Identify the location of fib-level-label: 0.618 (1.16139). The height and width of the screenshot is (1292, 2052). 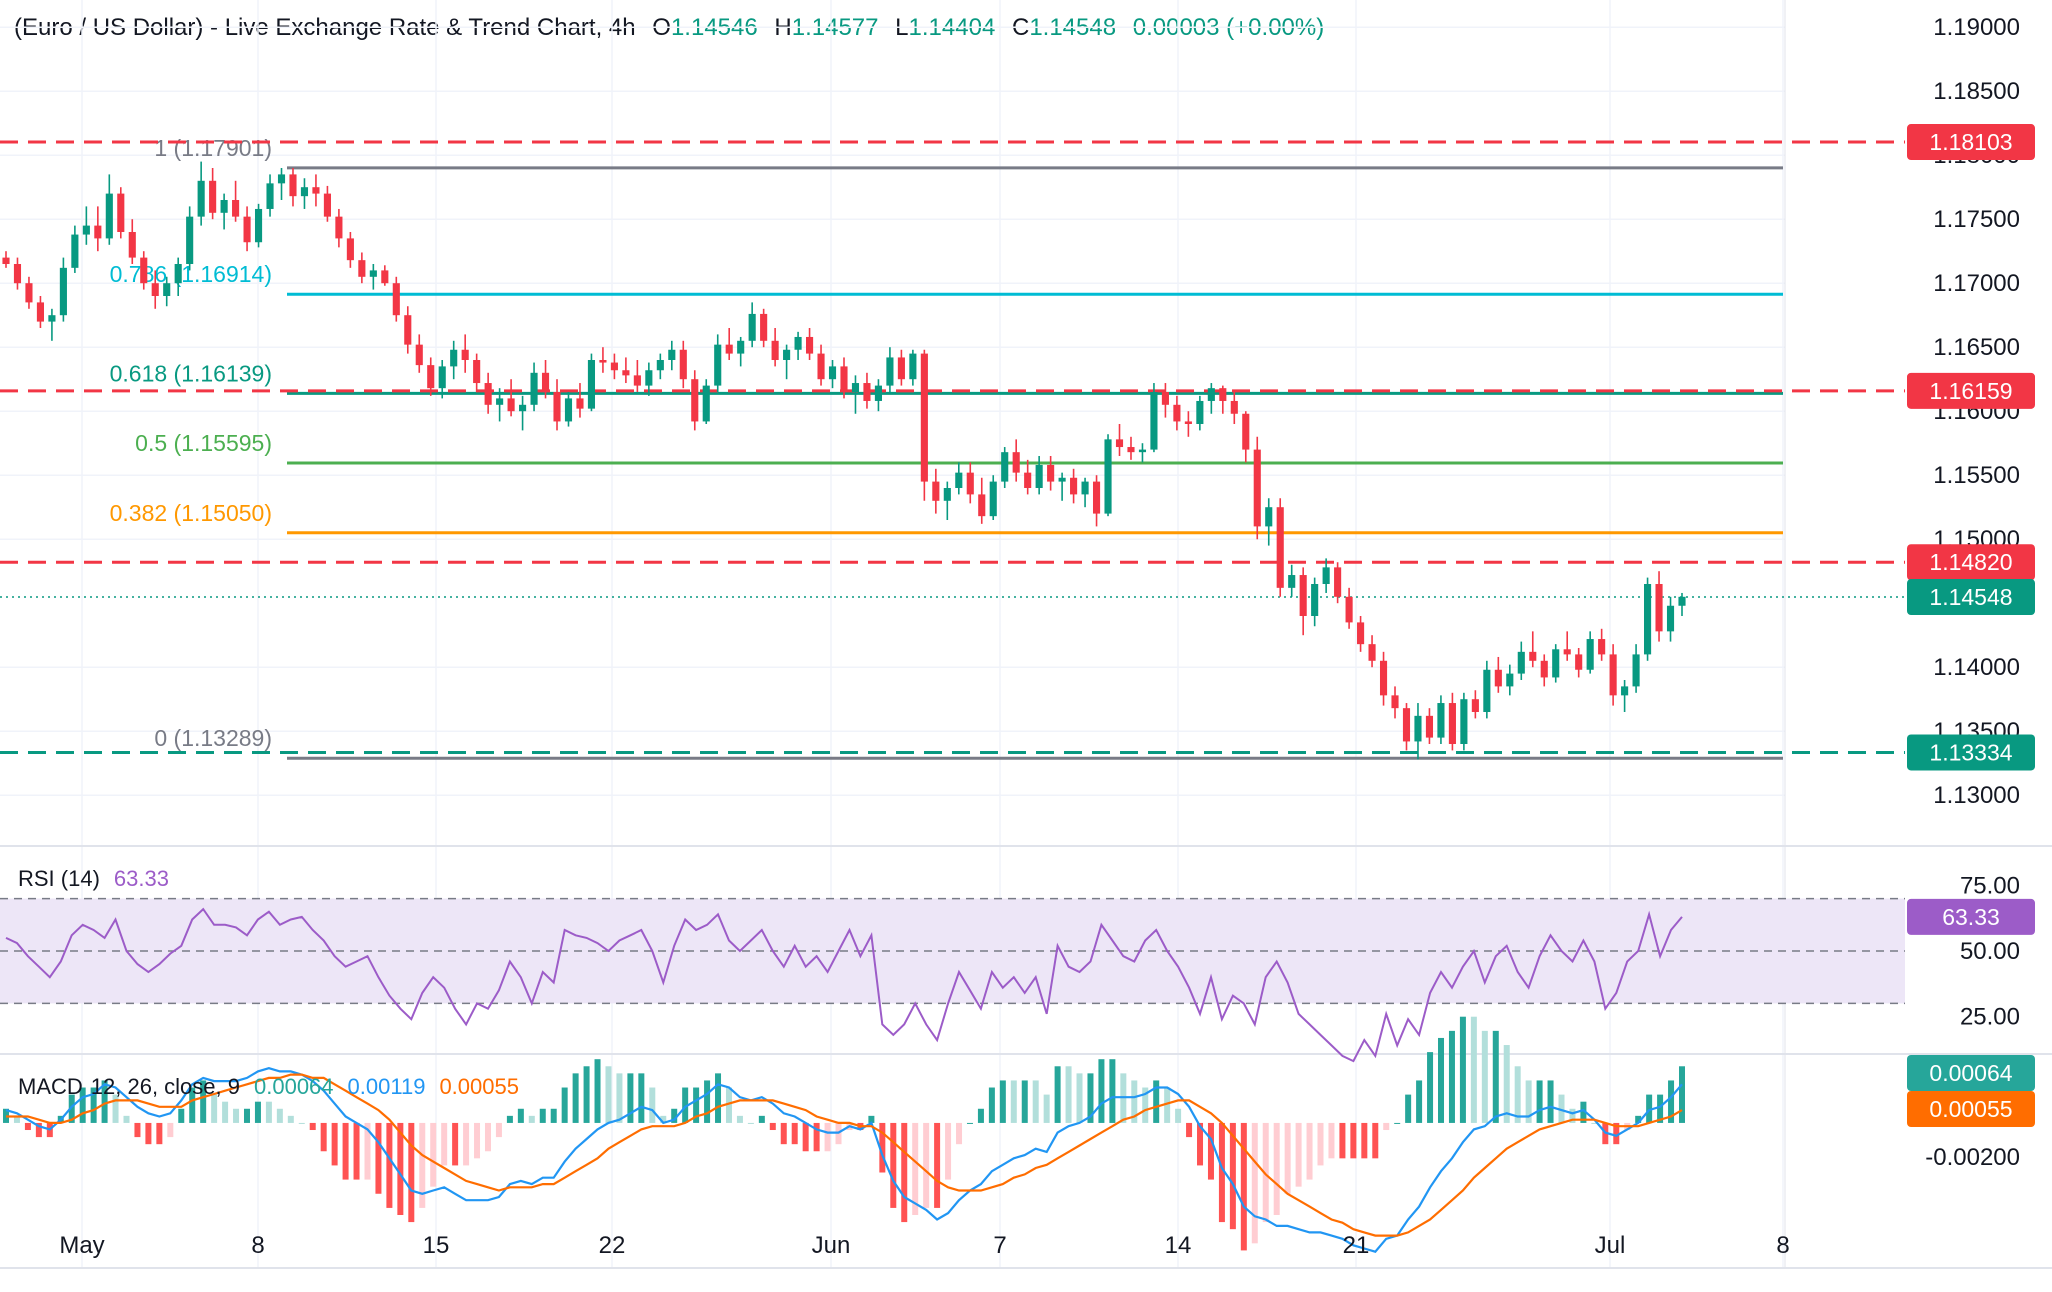
(191, 373).